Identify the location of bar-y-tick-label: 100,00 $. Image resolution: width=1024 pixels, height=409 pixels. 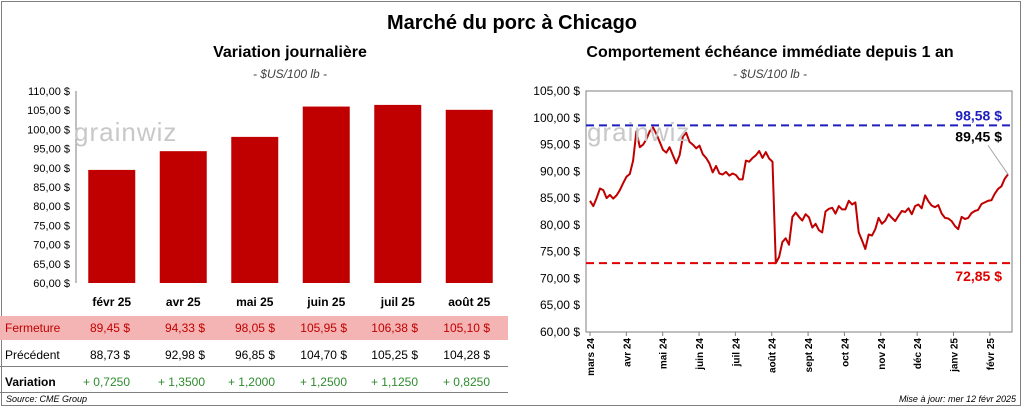
(48, 130).